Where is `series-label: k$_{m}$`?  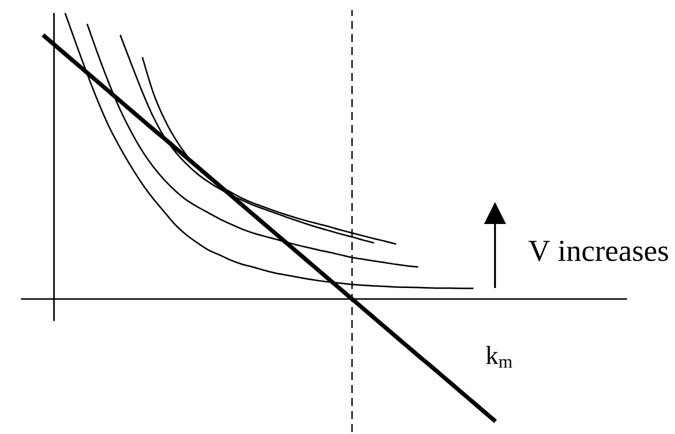
series-label: k$_{m}$ is located at coordinates (499, 357).